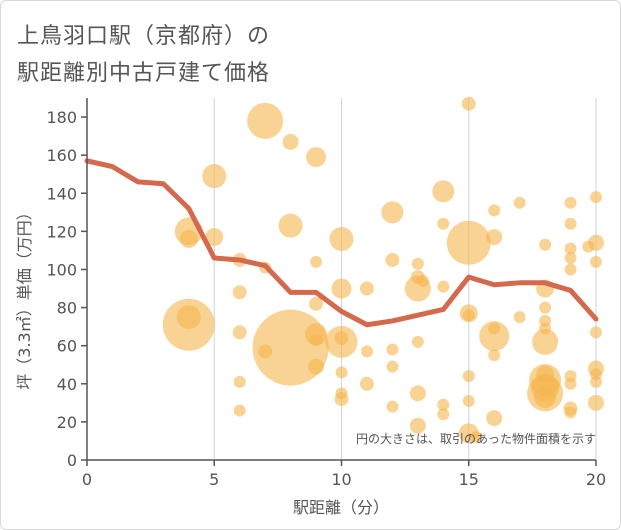 The height and width of the screenshot is (530, 621). Describe the element at coordinates (341, 479) in the screenshot. I see `x-tick-label-10: 10` at that location.